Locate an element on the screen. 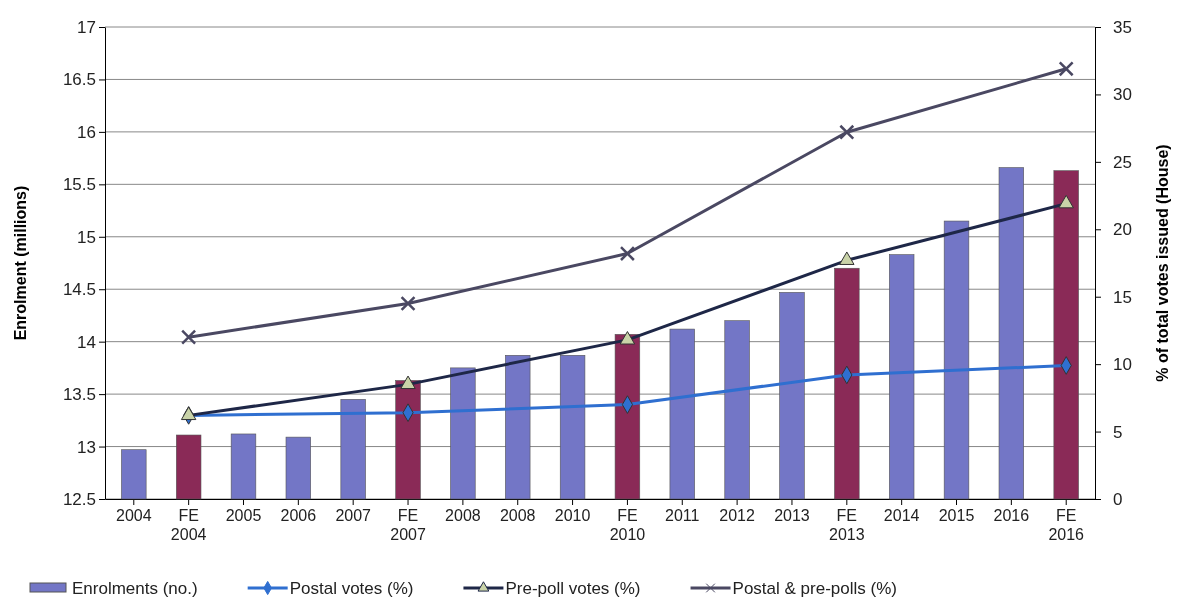 This screenshot has height=614, width=1182. y2-tick-label: 10 is located at coordinates (1122, 365).